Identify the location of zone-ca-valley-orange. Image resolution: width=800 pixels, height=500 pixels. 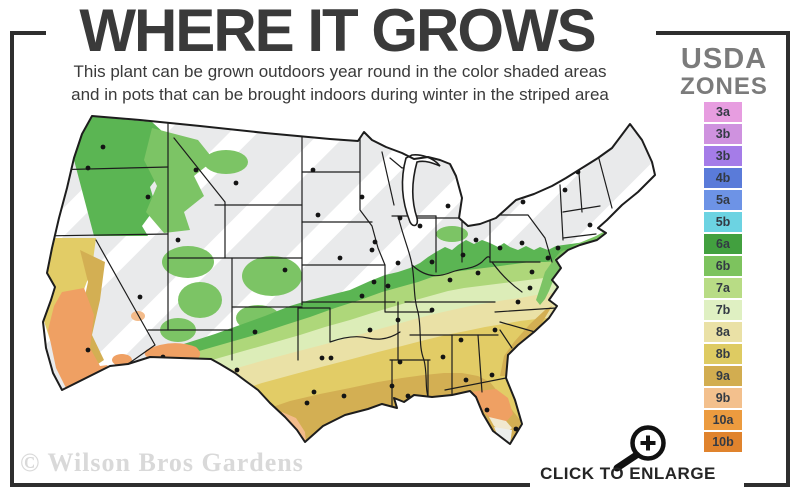
(78, 338).